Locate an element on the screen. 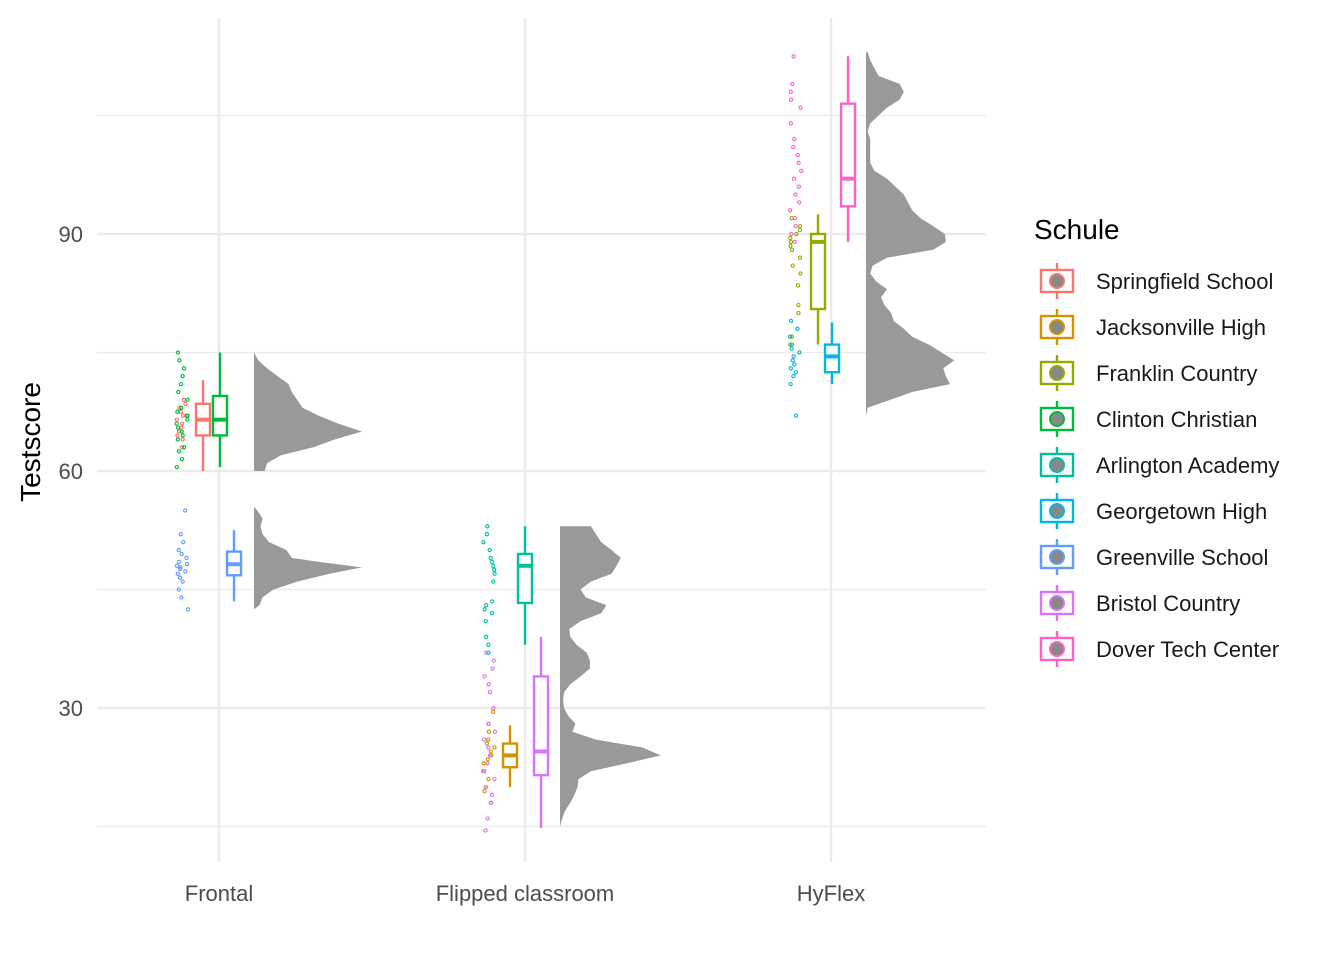 The height and width of the screenshot is (960, 1344). legend-entry-label: Franklin Country is located at coordinates (1176, 373).